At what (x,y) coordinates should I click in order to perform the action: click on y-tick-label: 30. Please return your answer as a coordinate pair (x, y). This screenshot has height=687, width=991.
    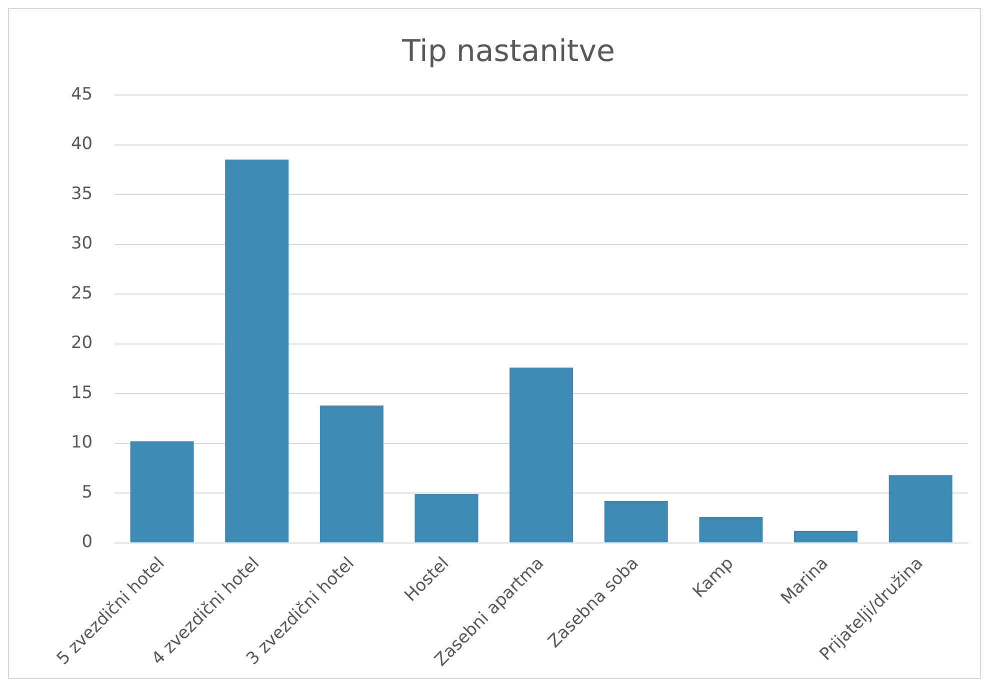
    Looking at the image, I should click on (81, 244).